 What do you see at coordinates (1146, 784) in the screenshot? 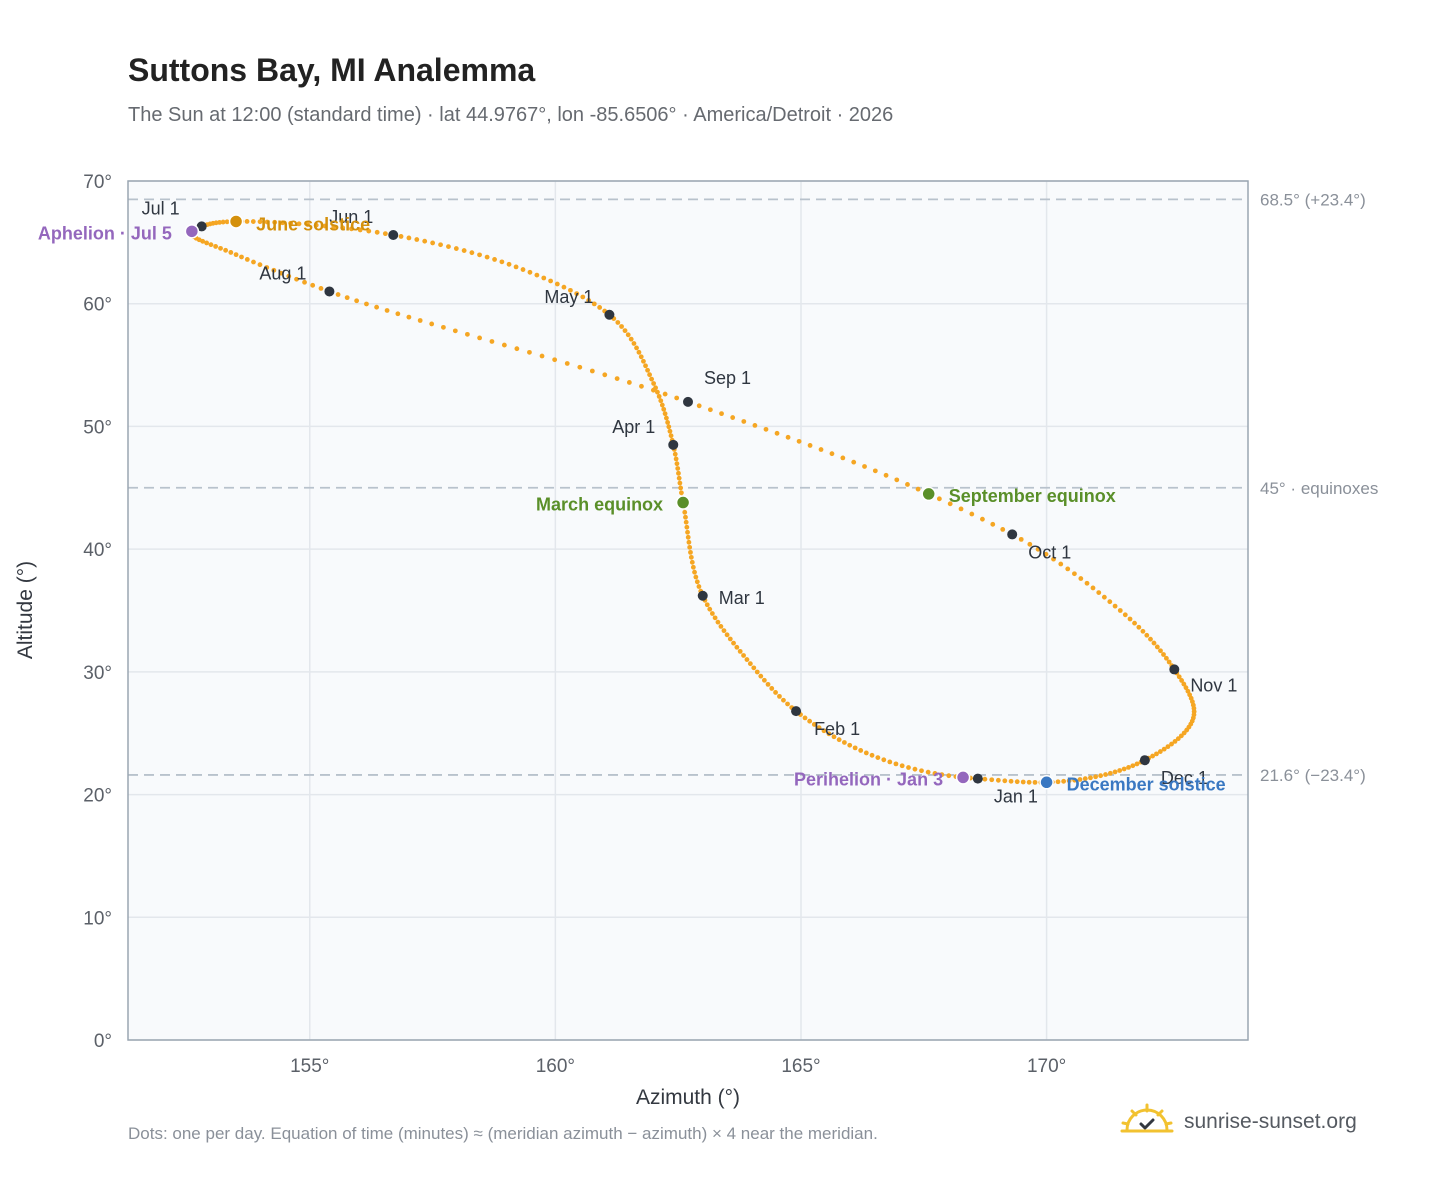
I see `event-label: December solstice` at bounding box center [1146, 784].